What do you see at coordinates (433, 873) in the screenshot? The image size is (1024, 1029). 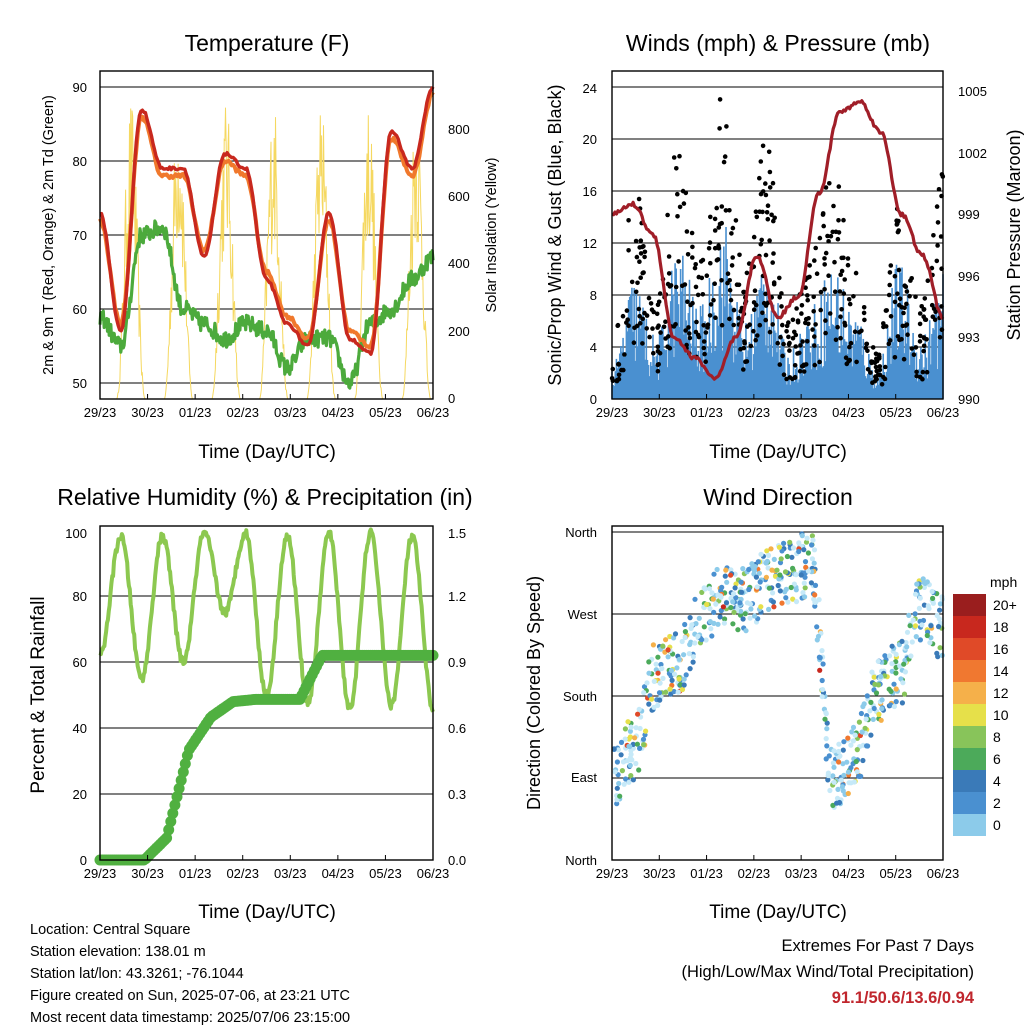 I see `x-tick-label: 06/23` at bounding box center [433, 873].